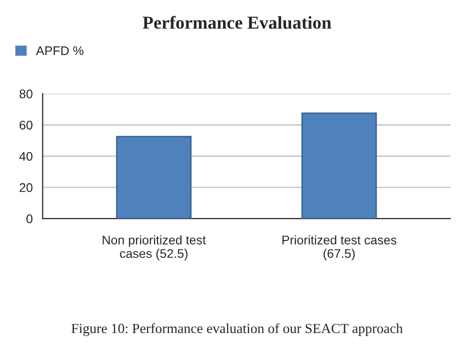  I want to click on y-tick-label: 0, so click(29, 219).